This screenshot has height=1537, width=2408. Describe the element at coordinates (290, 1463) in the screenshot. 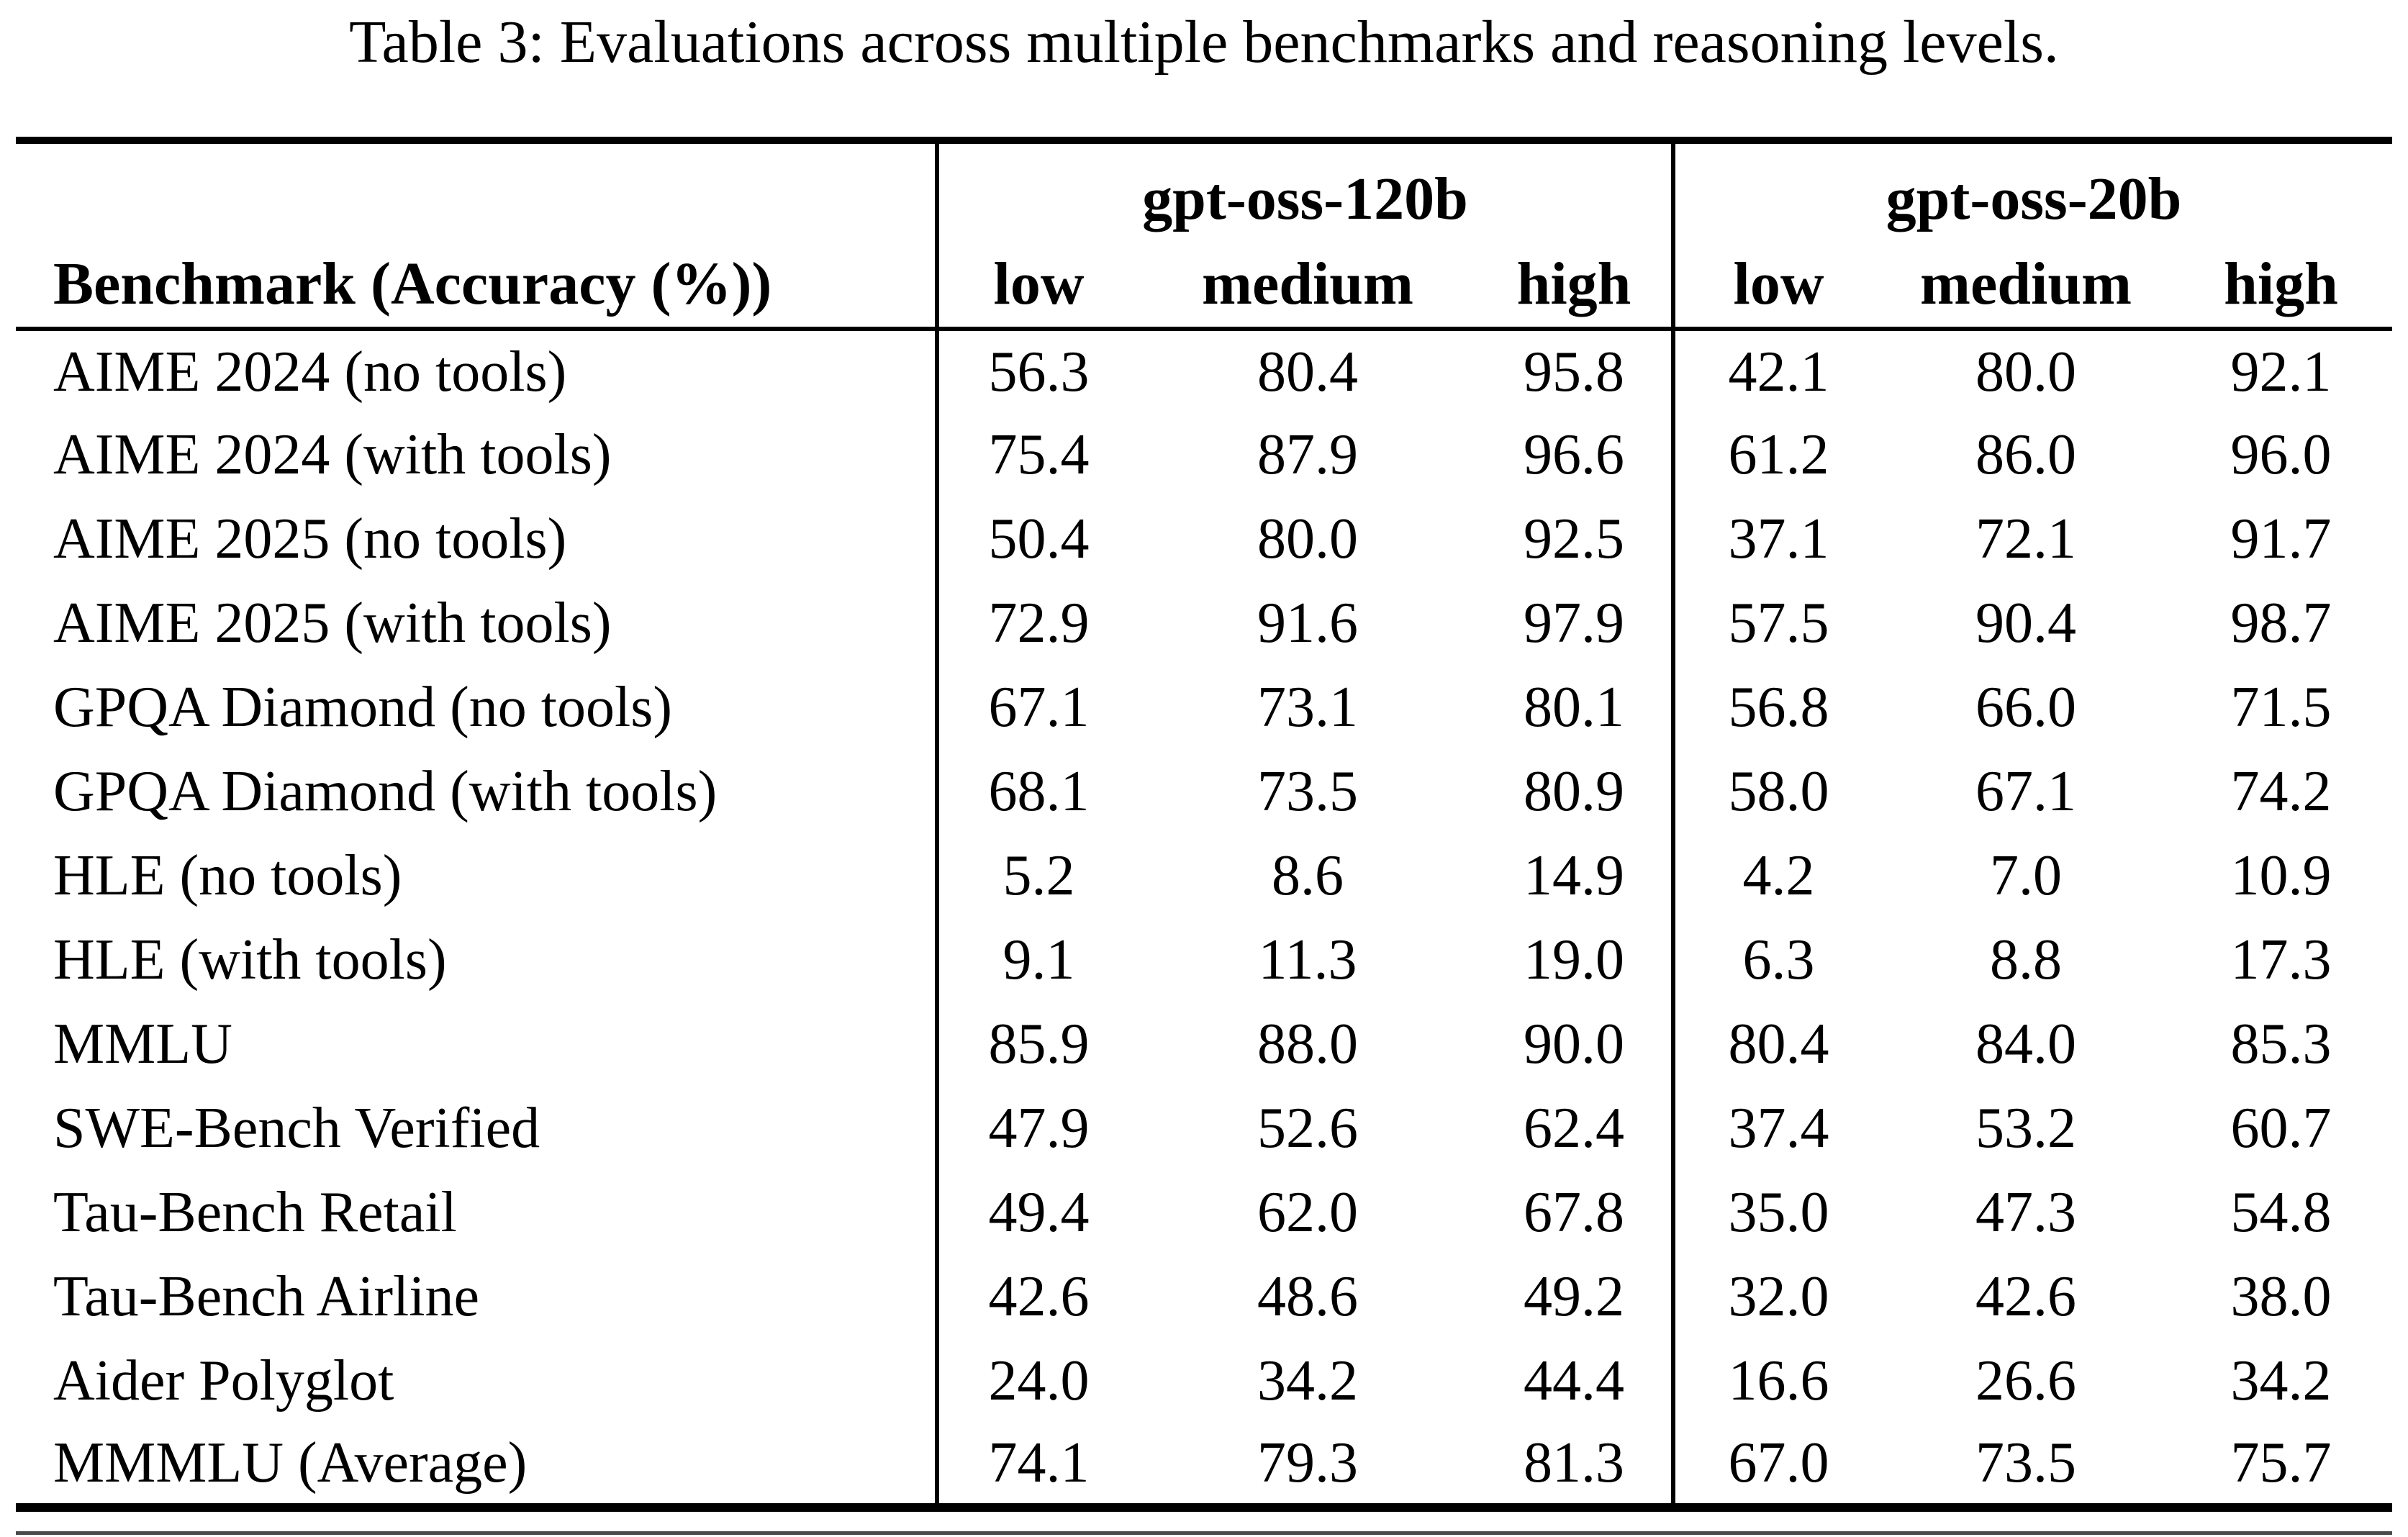

I see `benchmark-name-cell: MMMLU (Average)` at that location.